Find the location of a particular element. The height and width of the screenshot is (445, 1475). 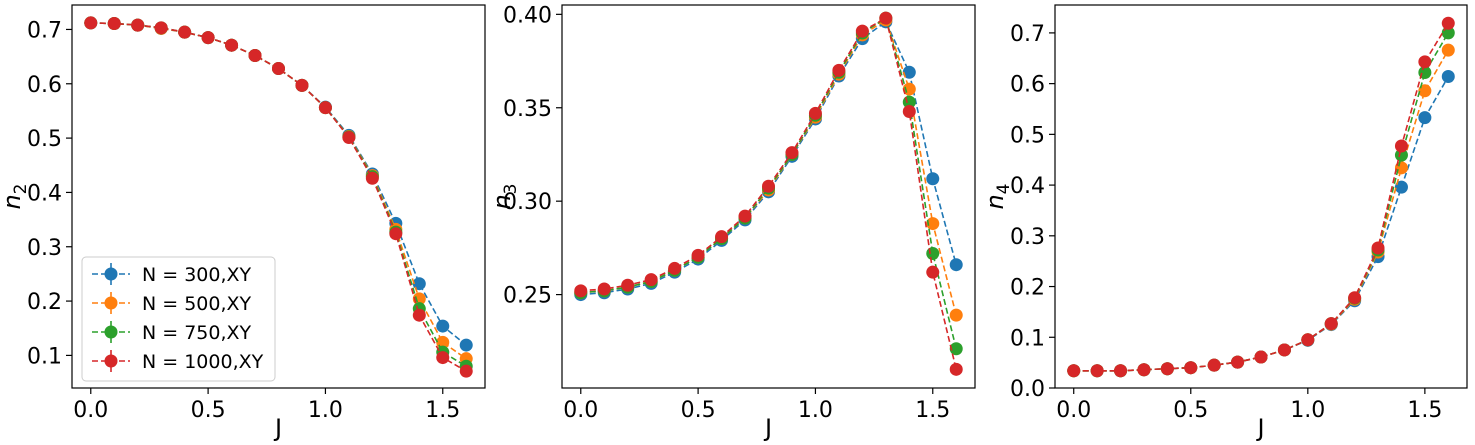

legend-label: N = 1000,XY is located at coordinates (203, 362).